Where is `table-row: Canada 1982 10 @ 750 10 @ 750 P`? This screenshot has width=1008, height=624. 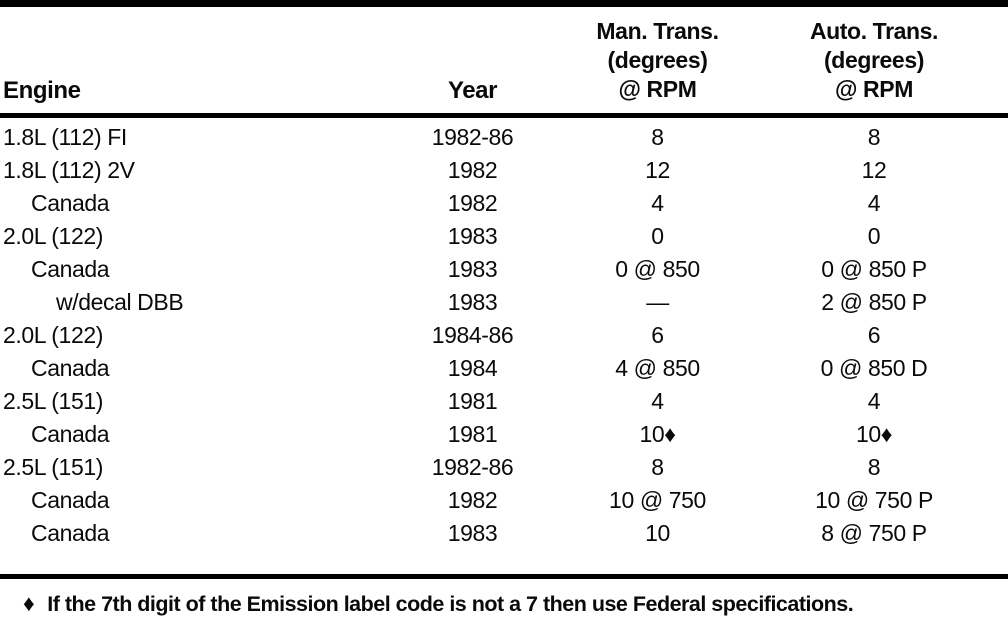 table-row: Canada 1982 10 @ 750 10 @ 750 P is located at coordinates (504, 500).